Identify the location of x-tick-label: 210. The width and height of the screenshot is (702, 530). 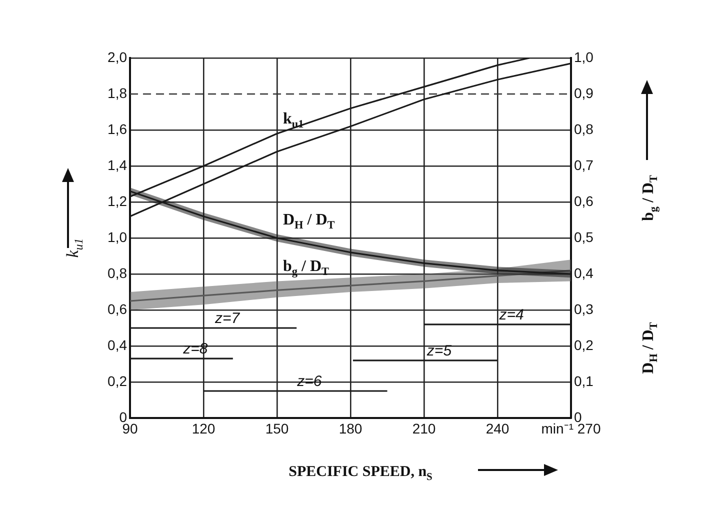
(424, 428).